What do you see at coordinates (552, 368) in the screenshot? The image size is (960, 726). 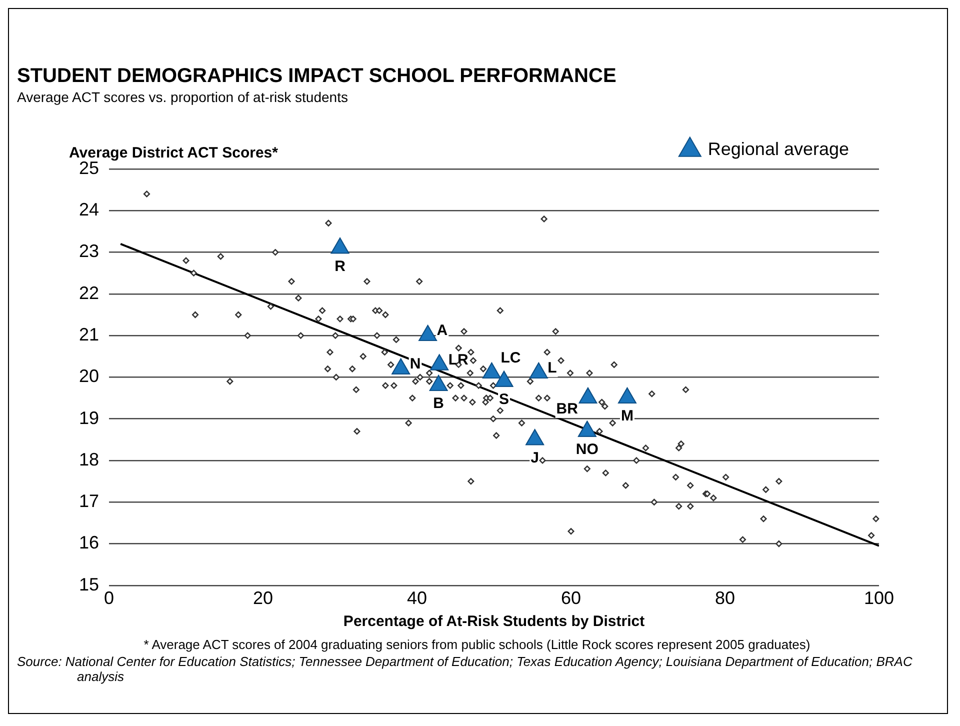 I see `annotation: L` at bounding box center [552, 368].